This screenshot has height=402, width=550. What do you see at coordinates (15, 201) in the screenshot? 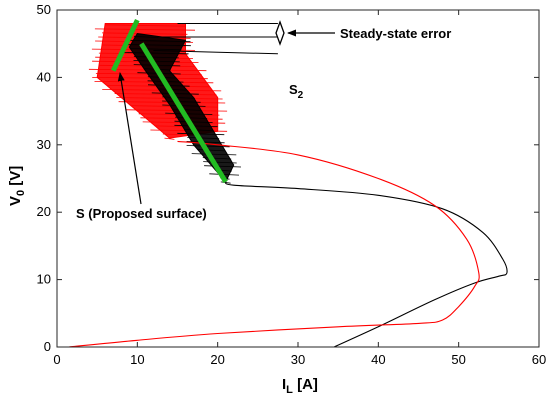
I see `y-axis-label-main: V` at bounding box center [15, 201].